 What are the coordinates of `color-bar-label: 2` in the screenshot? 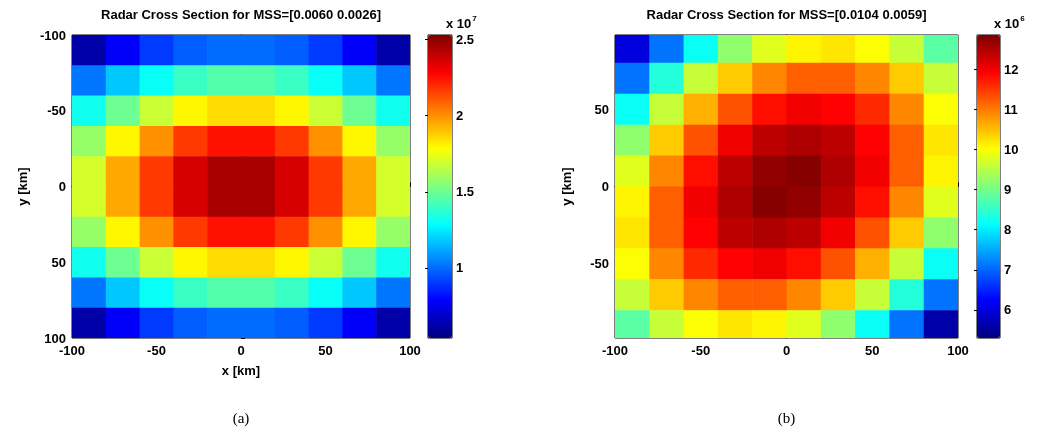 It's located at (460, 116).